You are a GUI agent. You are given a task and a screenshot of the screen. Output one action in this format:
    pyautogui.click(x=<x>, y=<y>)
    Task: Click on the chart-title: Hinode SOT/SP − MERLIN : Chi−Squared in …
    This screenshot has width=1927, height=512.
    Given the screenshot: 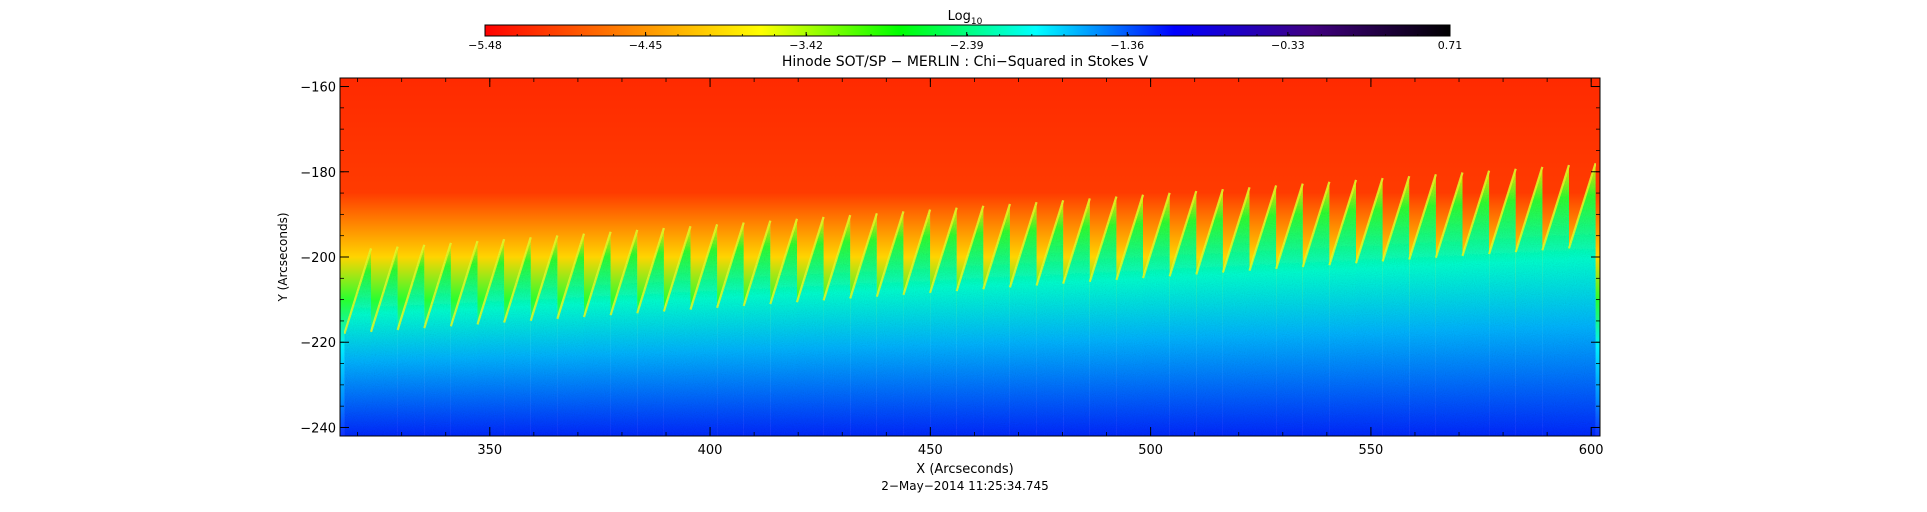 What is the action you would take?
    pyautogui.click(x=965, y=62)
    